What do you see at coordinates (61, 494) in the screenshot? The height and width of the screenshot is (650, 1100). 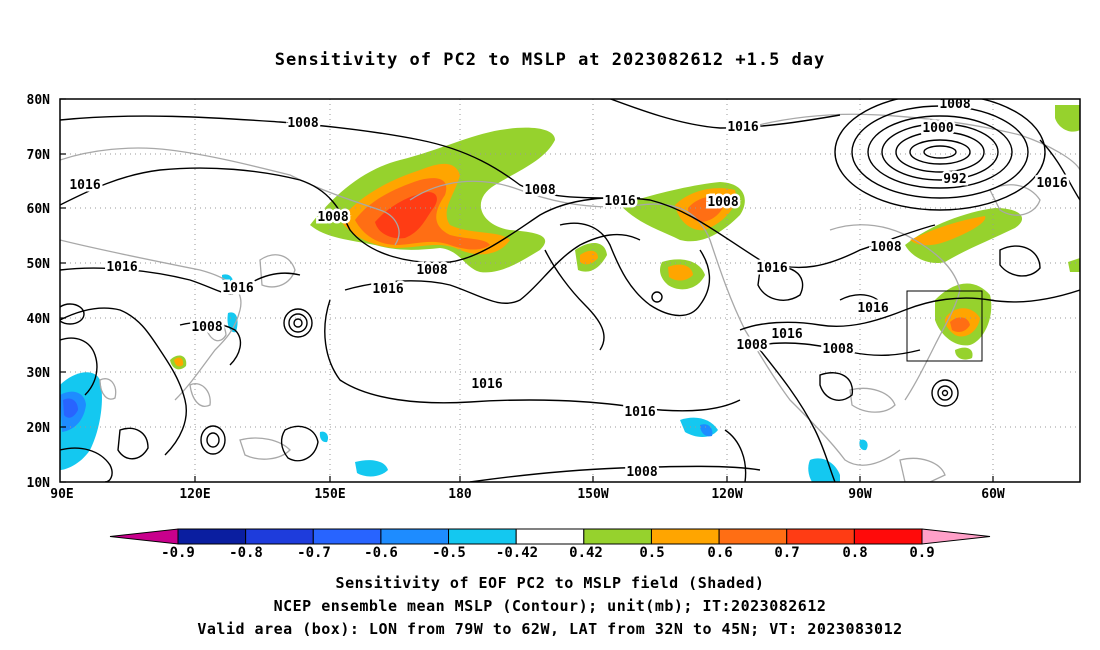 I see `lon-label: 90E` at bounding box center [61, 494].